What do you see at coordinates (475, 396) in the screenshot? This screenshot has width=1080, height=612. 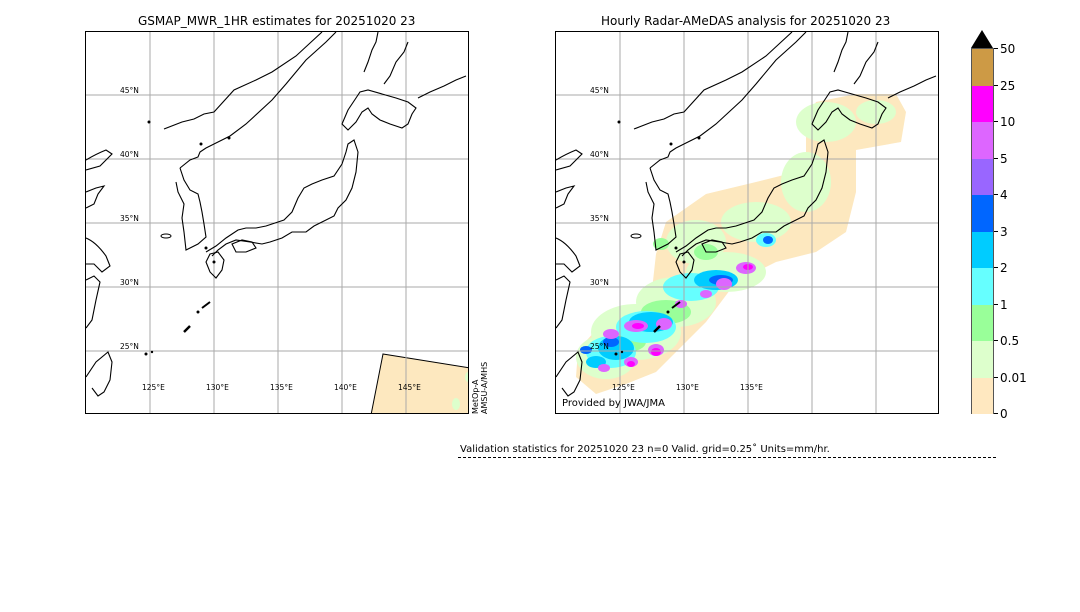 I see `satellite-label-line1: MetOp-A` at bounding box center [475, 396].